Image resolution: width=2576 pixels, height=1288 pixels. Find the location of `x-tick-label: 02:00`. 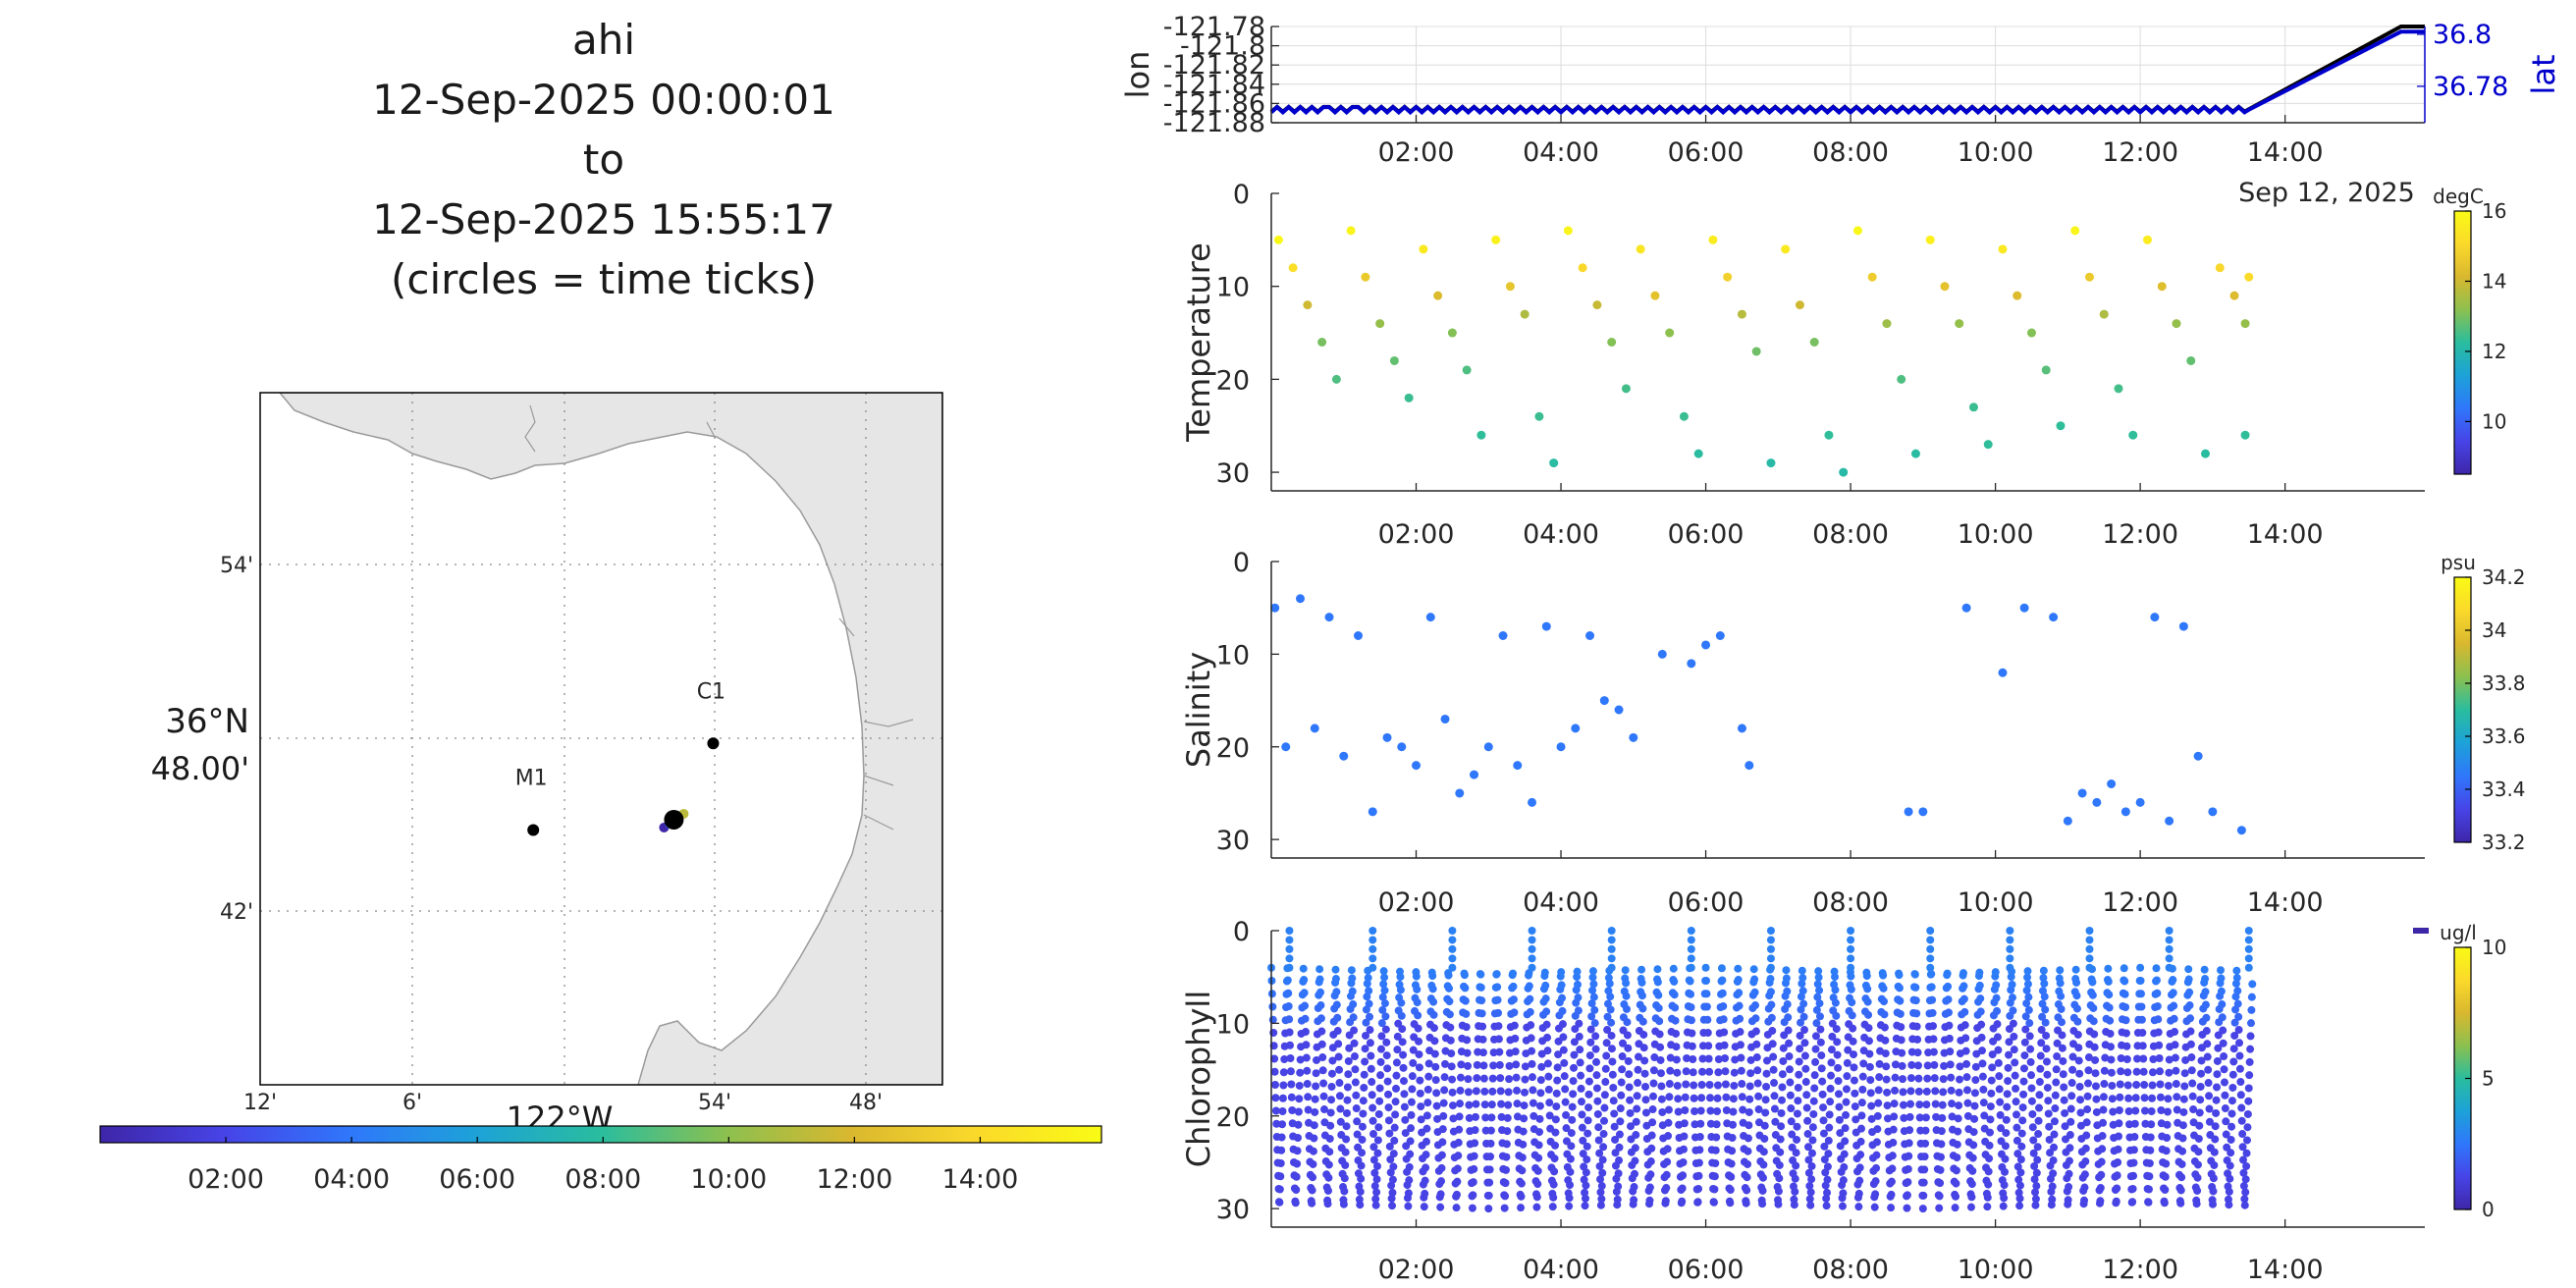

x-tick-label: 02:00 is located at coordinates (1416, 1270).